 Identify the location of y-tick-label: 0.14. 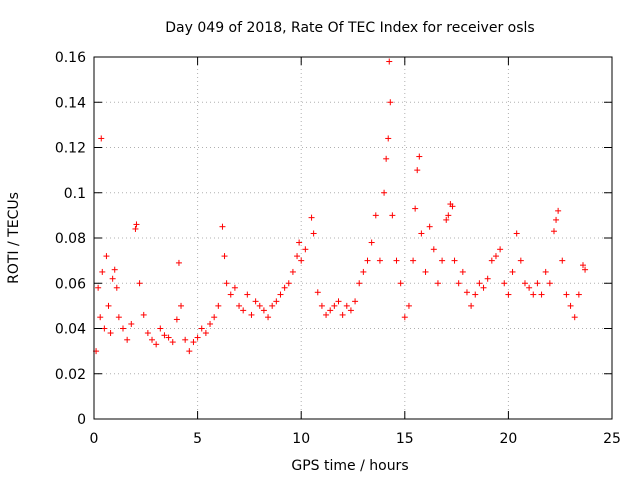
(70, 103).